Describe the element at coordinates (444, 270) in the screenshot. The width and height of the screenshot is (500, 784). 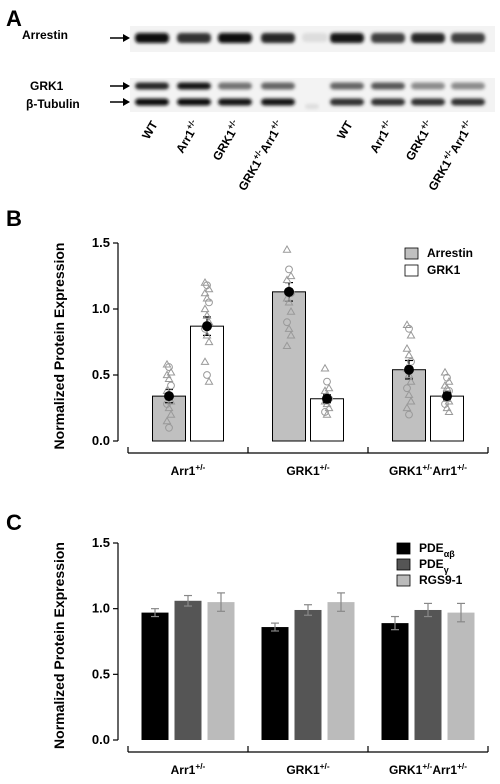
I see `legend-label: GRK1` at that location.